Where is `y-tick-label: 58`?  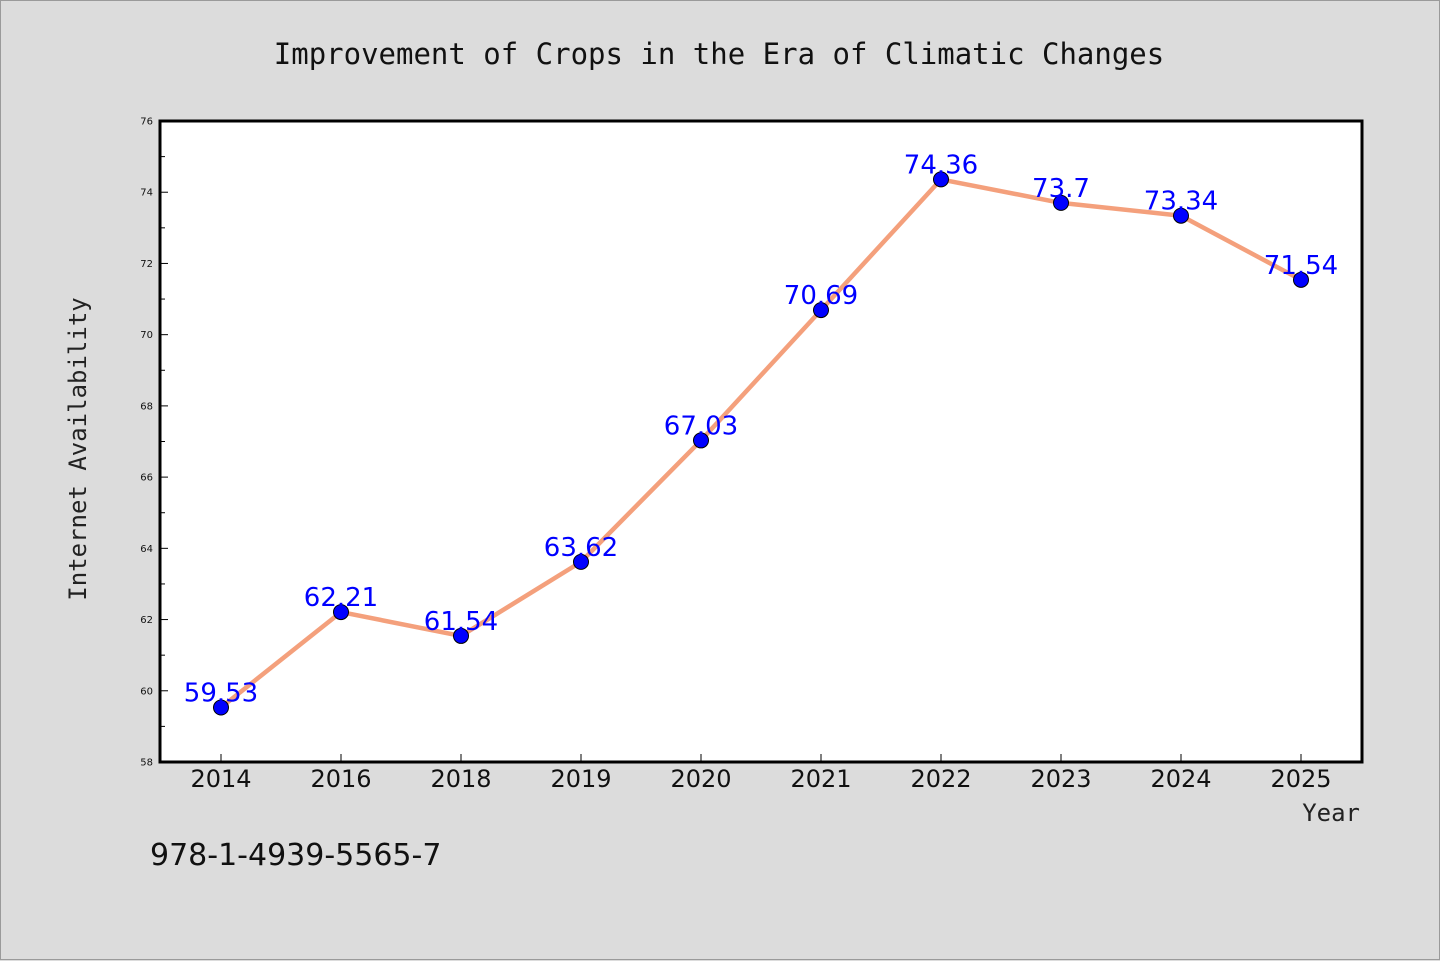
y-tick-label: 58 is located at coordinates (146, 763).